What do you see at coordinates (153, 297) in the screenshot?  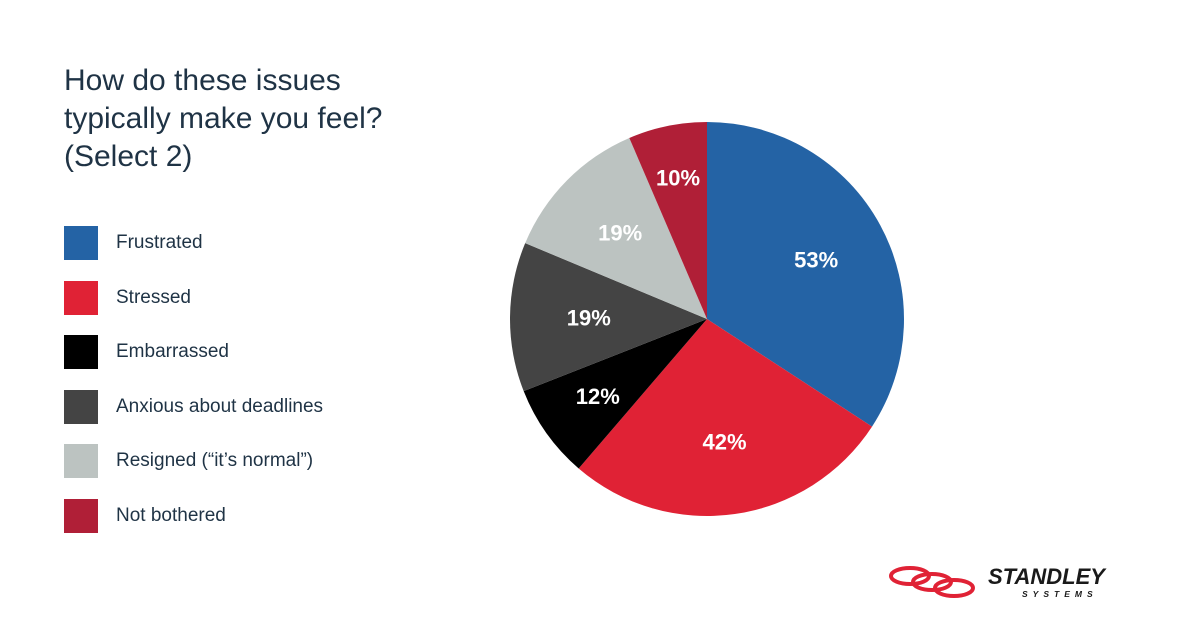 I see `legend-label: Stressed` at bounding box center [153, 297].